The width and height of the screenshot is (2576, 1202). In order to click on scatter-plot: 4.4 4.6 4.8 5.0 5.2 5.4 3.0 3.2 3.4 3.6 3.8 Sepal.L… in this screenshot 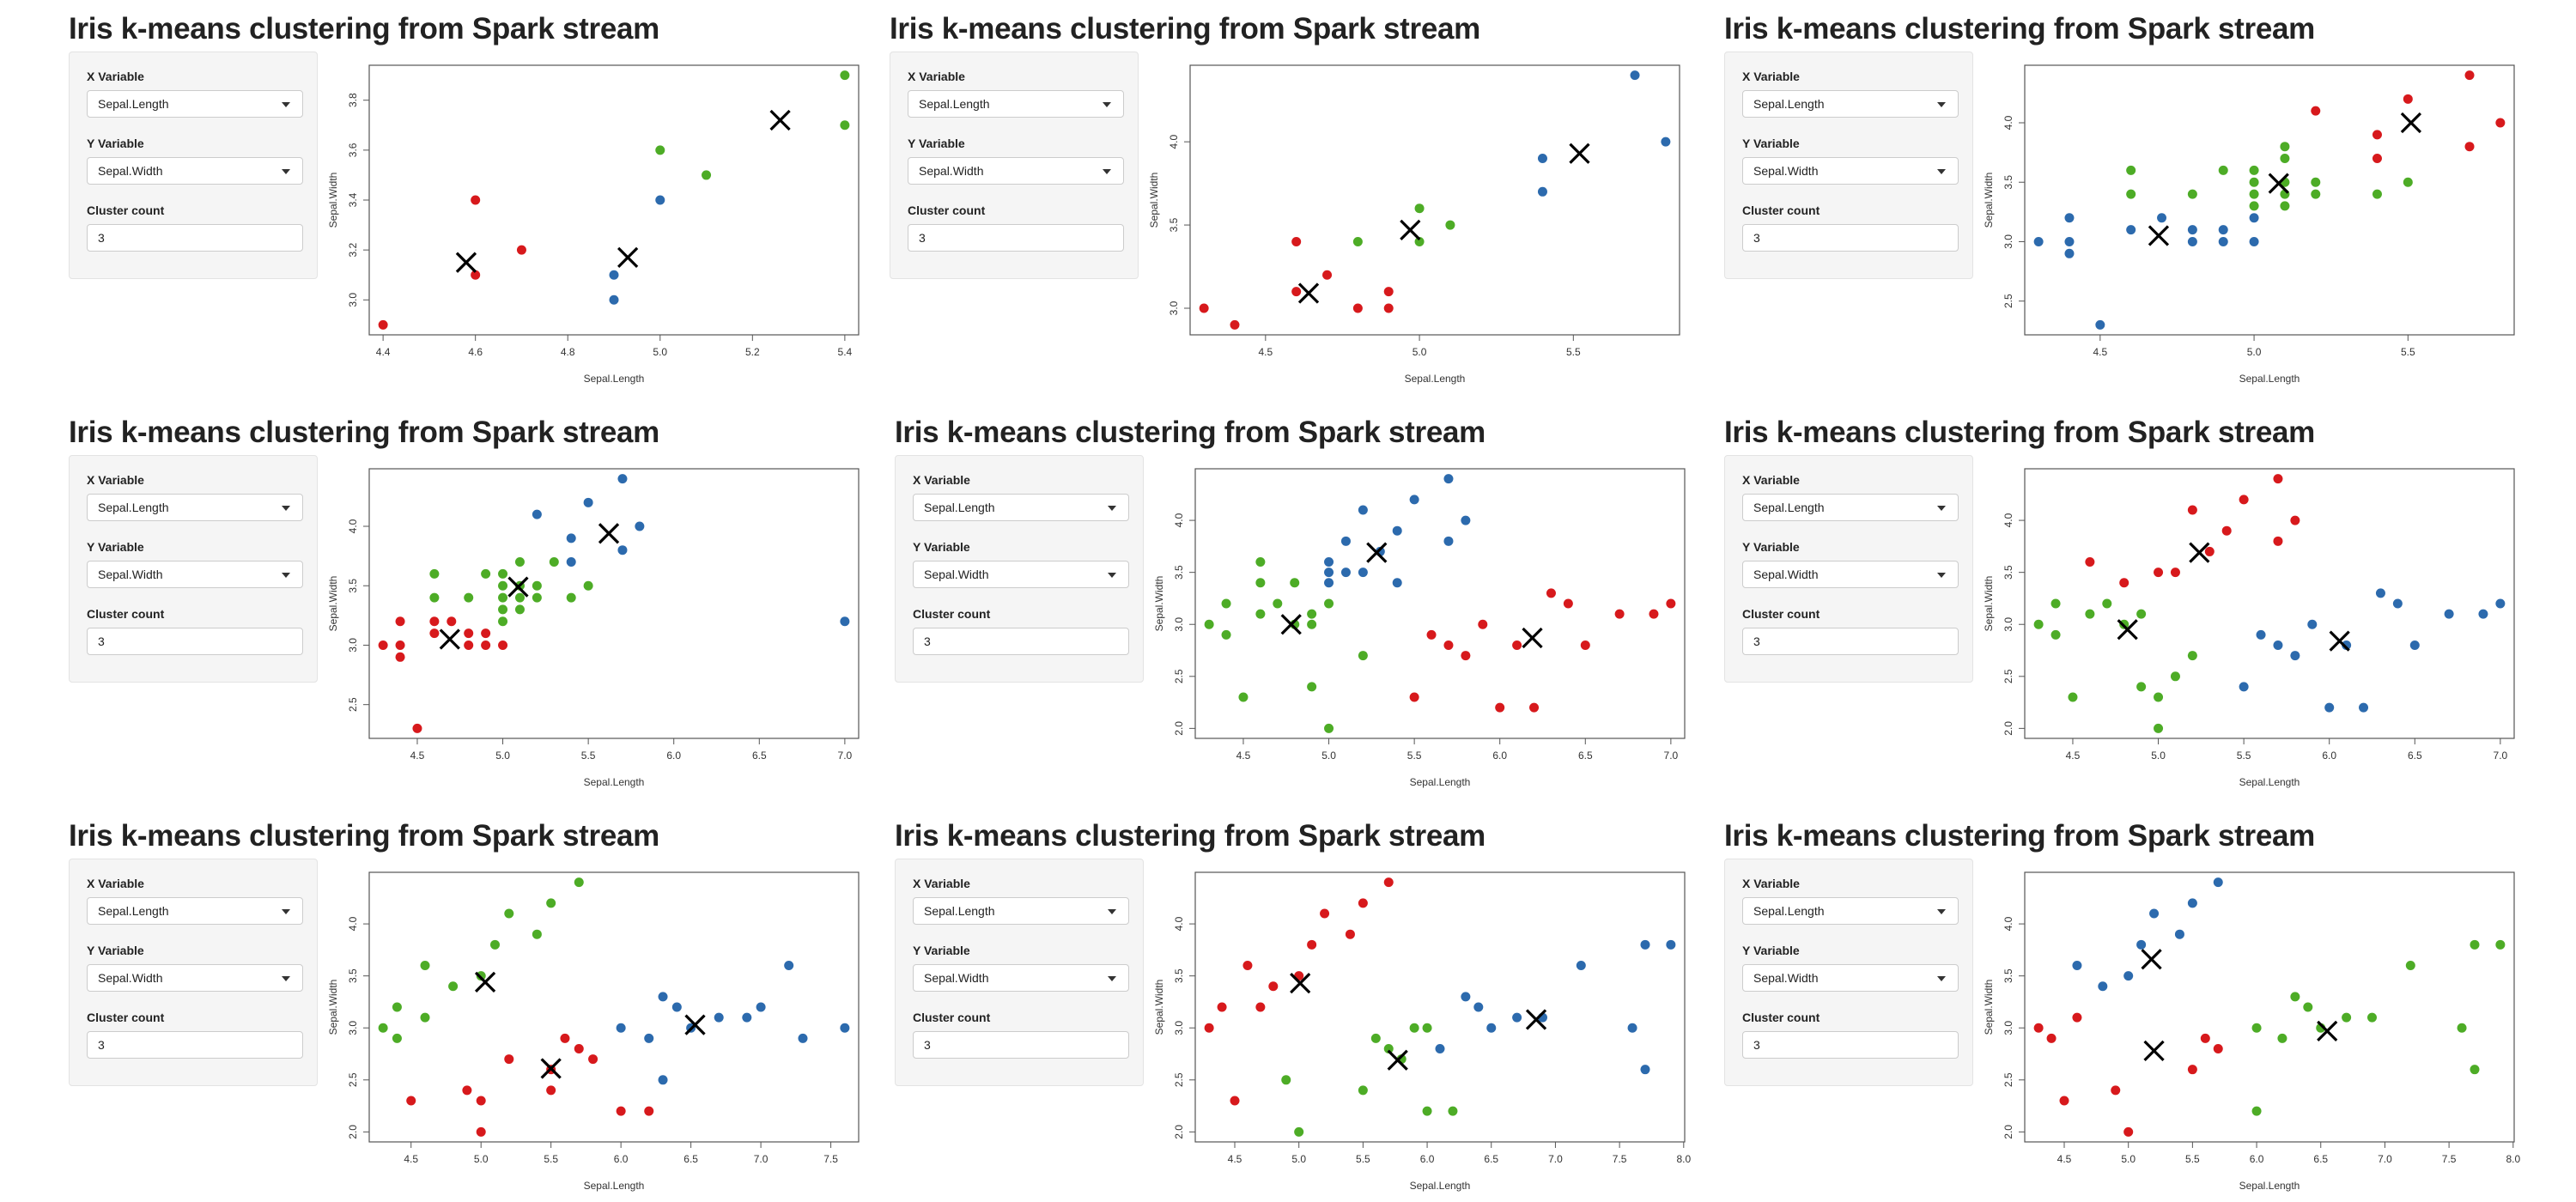, I will do `click(596, 224)`.